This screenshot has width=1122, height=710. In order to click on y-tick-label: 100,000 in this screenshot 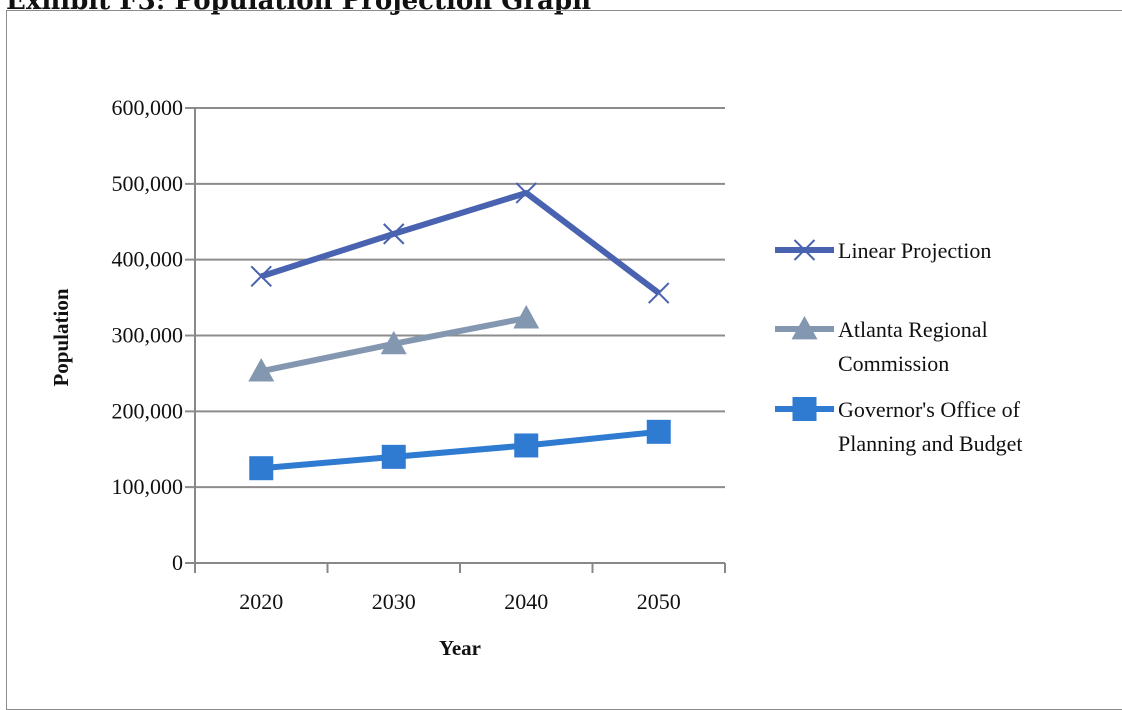, I will do `click(148, 486)`.